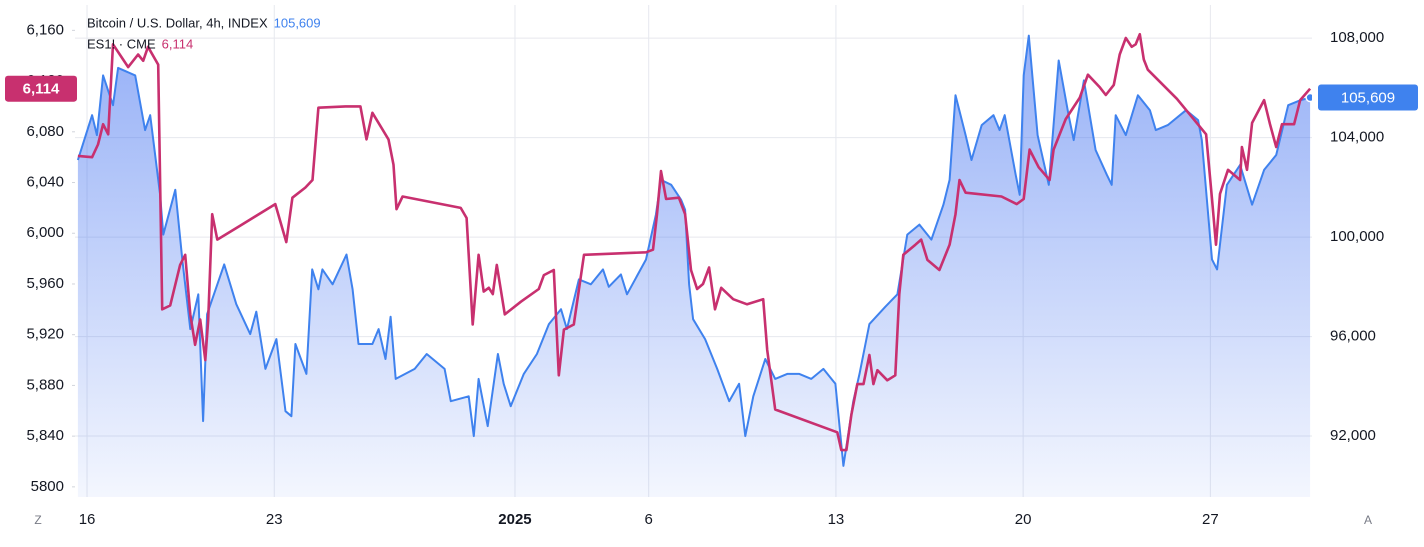 The width and height of the screenshot is (1424, 547). I want to click on legend-name: ES1! · CME, so click(121, 43).